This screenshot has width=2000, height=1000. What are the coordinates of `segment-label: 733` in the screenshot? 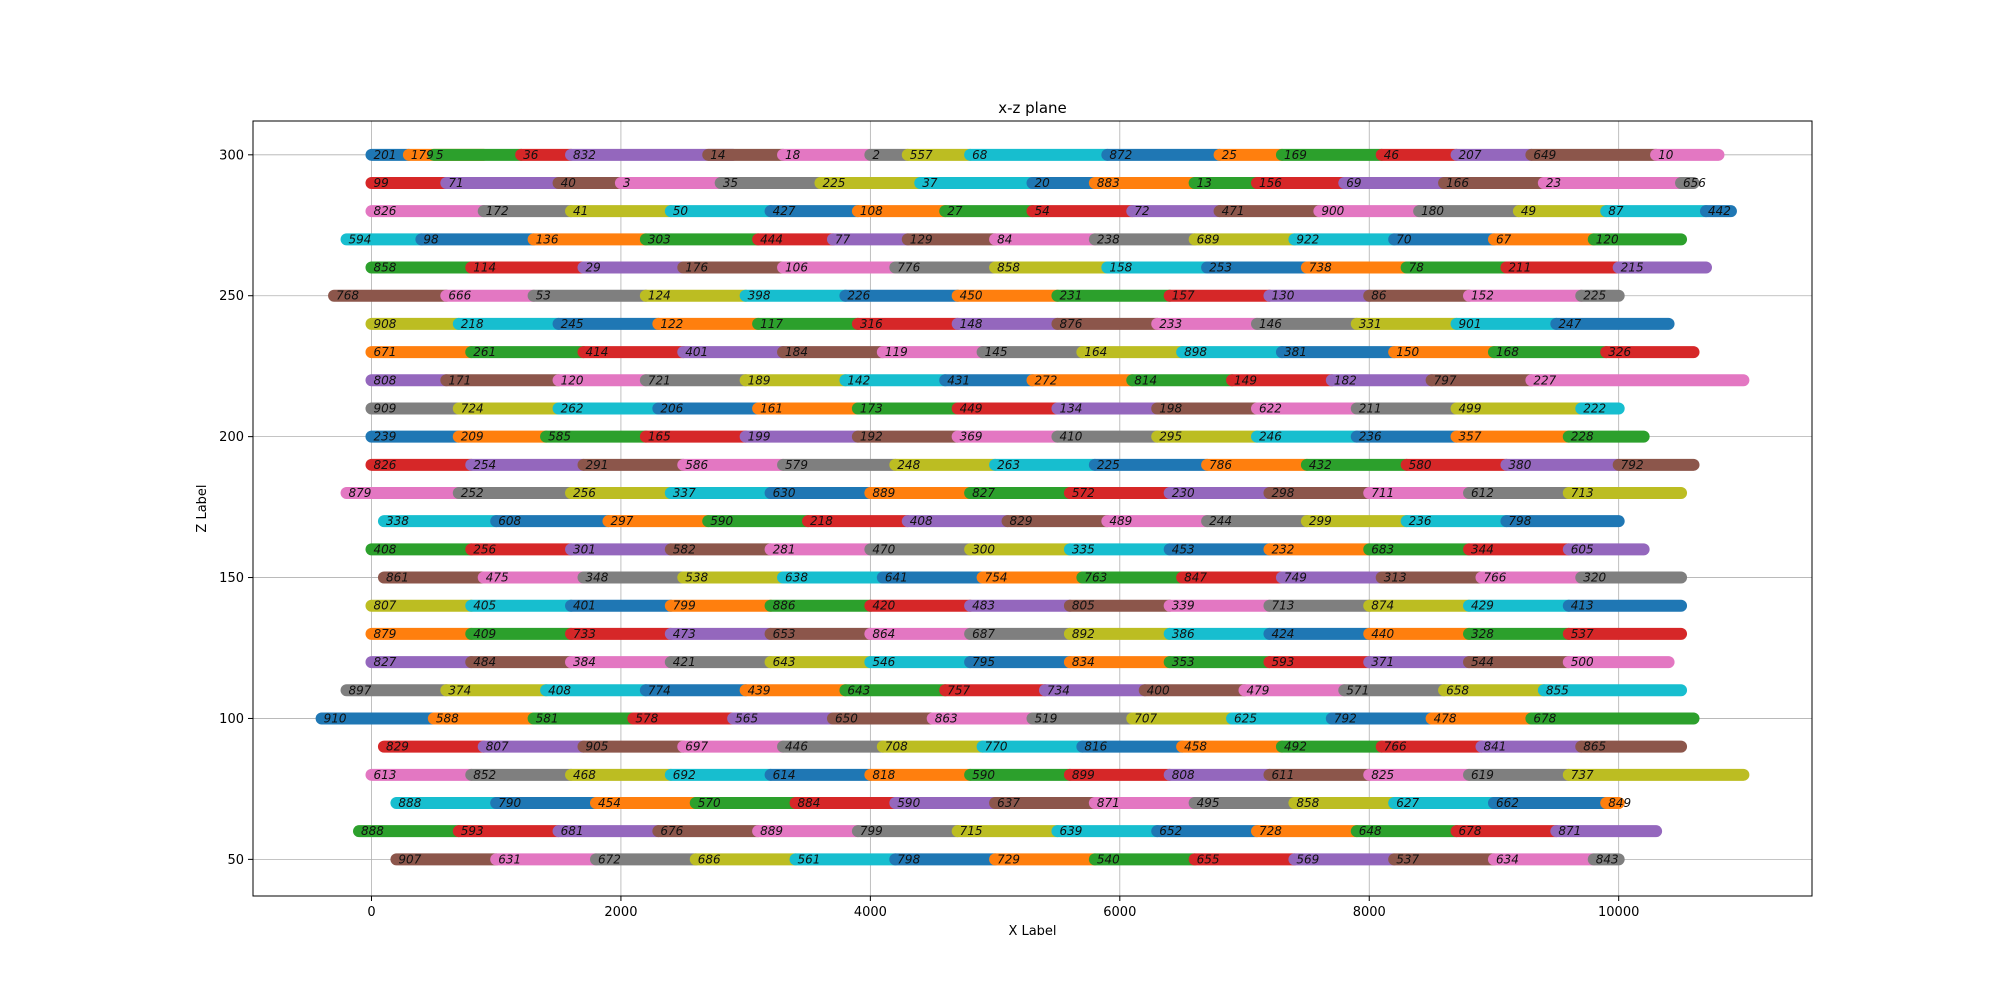 It's located at (584, 634).